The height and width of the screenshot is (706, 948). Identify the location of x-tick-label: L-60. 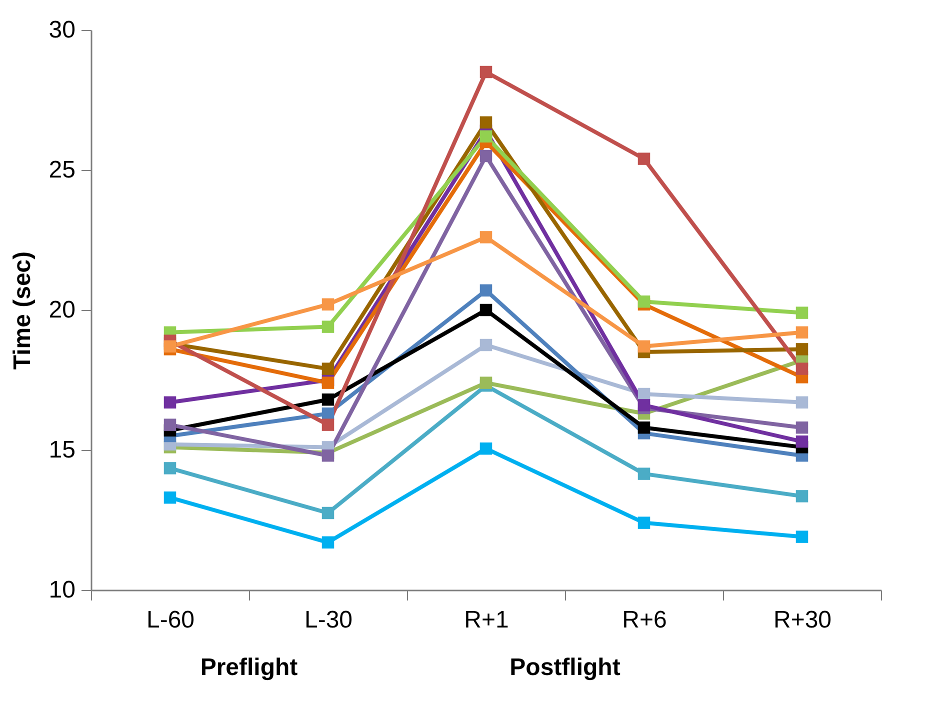
(170, 620).